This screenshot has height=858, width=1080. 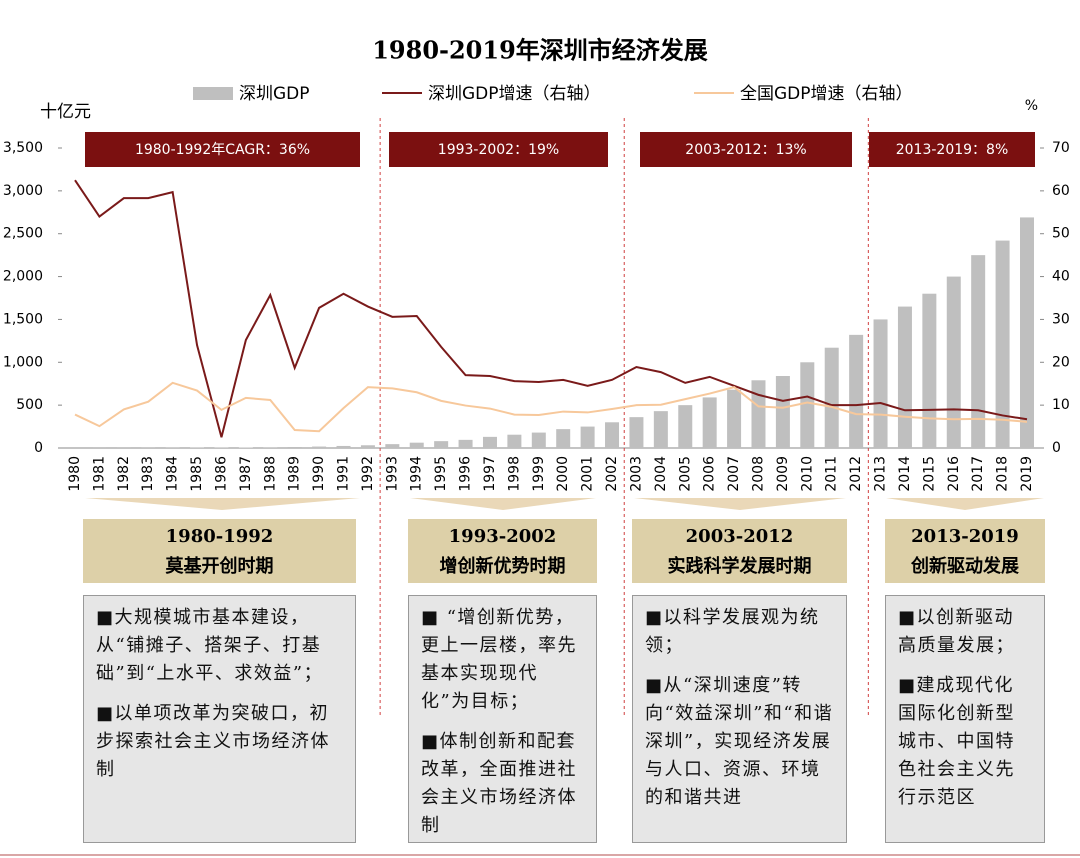 I want to click on x-tick-label: 2005, so click(x=685, y=474).